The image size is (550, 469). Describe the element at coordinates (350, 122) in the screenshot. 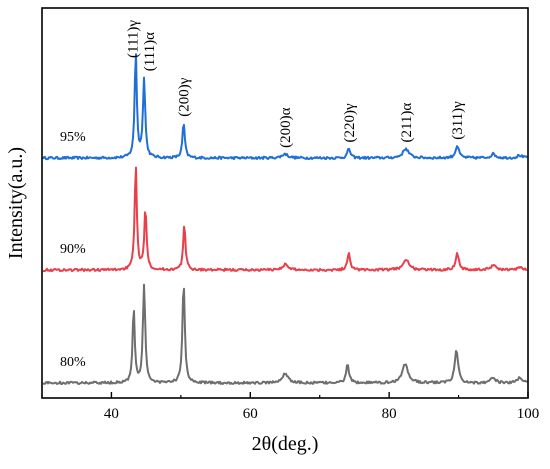

I see `peak-label: (220)γ` at that location.